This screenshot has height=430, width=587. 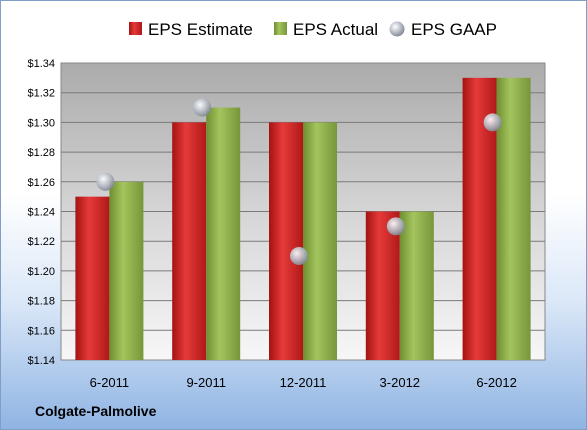 What do you see at coordinates (41, 64) in the screenshot?
I see `y-tick-label: $1.34` at bounding box center [41, 64].